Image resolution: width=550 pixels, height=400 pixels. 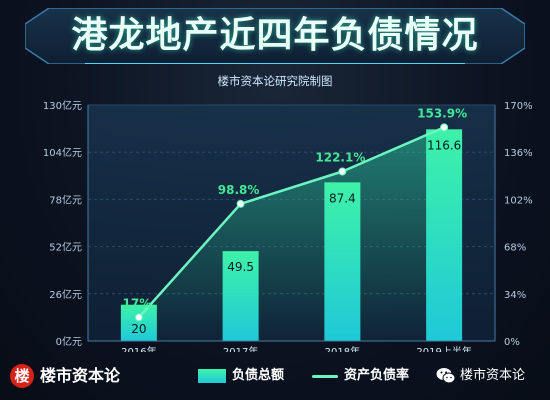 What do you see at coordinates (444, 145) in the screenshot?
I see `bar-value-label: 116.6` at bounding box center [444, 145].